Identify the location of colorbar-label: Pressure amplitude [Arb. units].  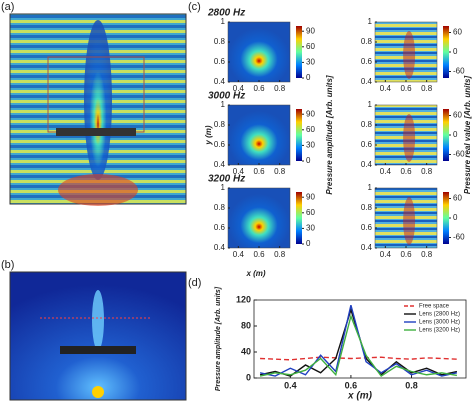
(329, 134).